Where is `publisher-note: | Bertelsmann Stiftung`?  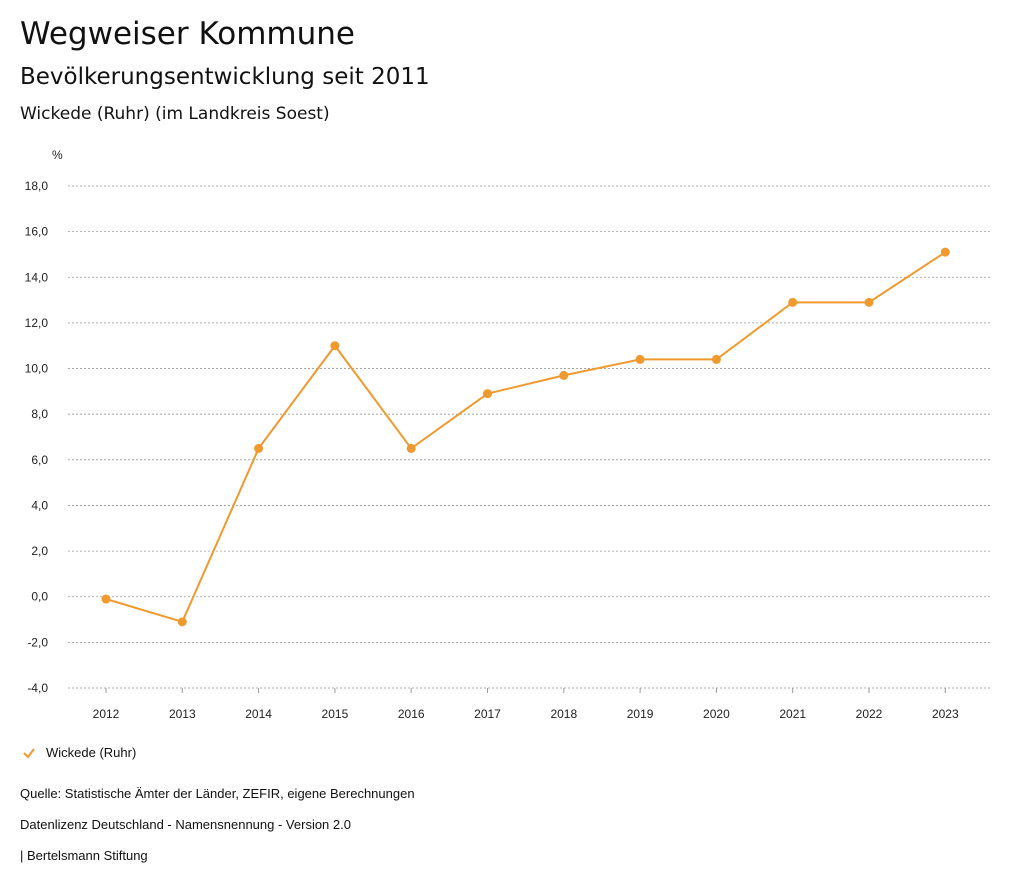
publisher-note: | Bertelsmann Stiftung is located at coordinates (84, 855).